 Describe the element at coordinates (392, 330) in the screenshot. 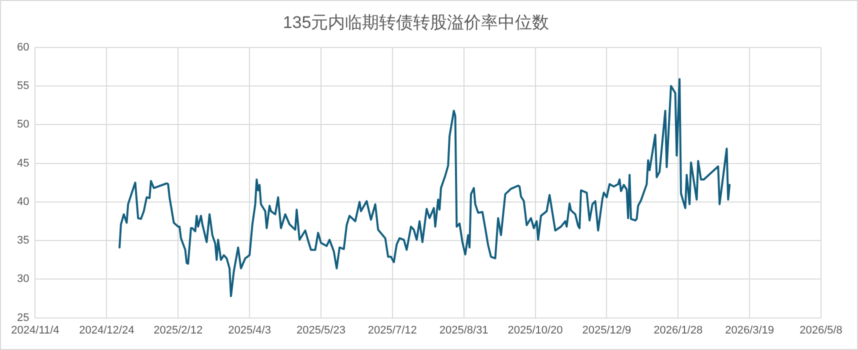

I see `x-tick-label: 2025/7/12` at that location.